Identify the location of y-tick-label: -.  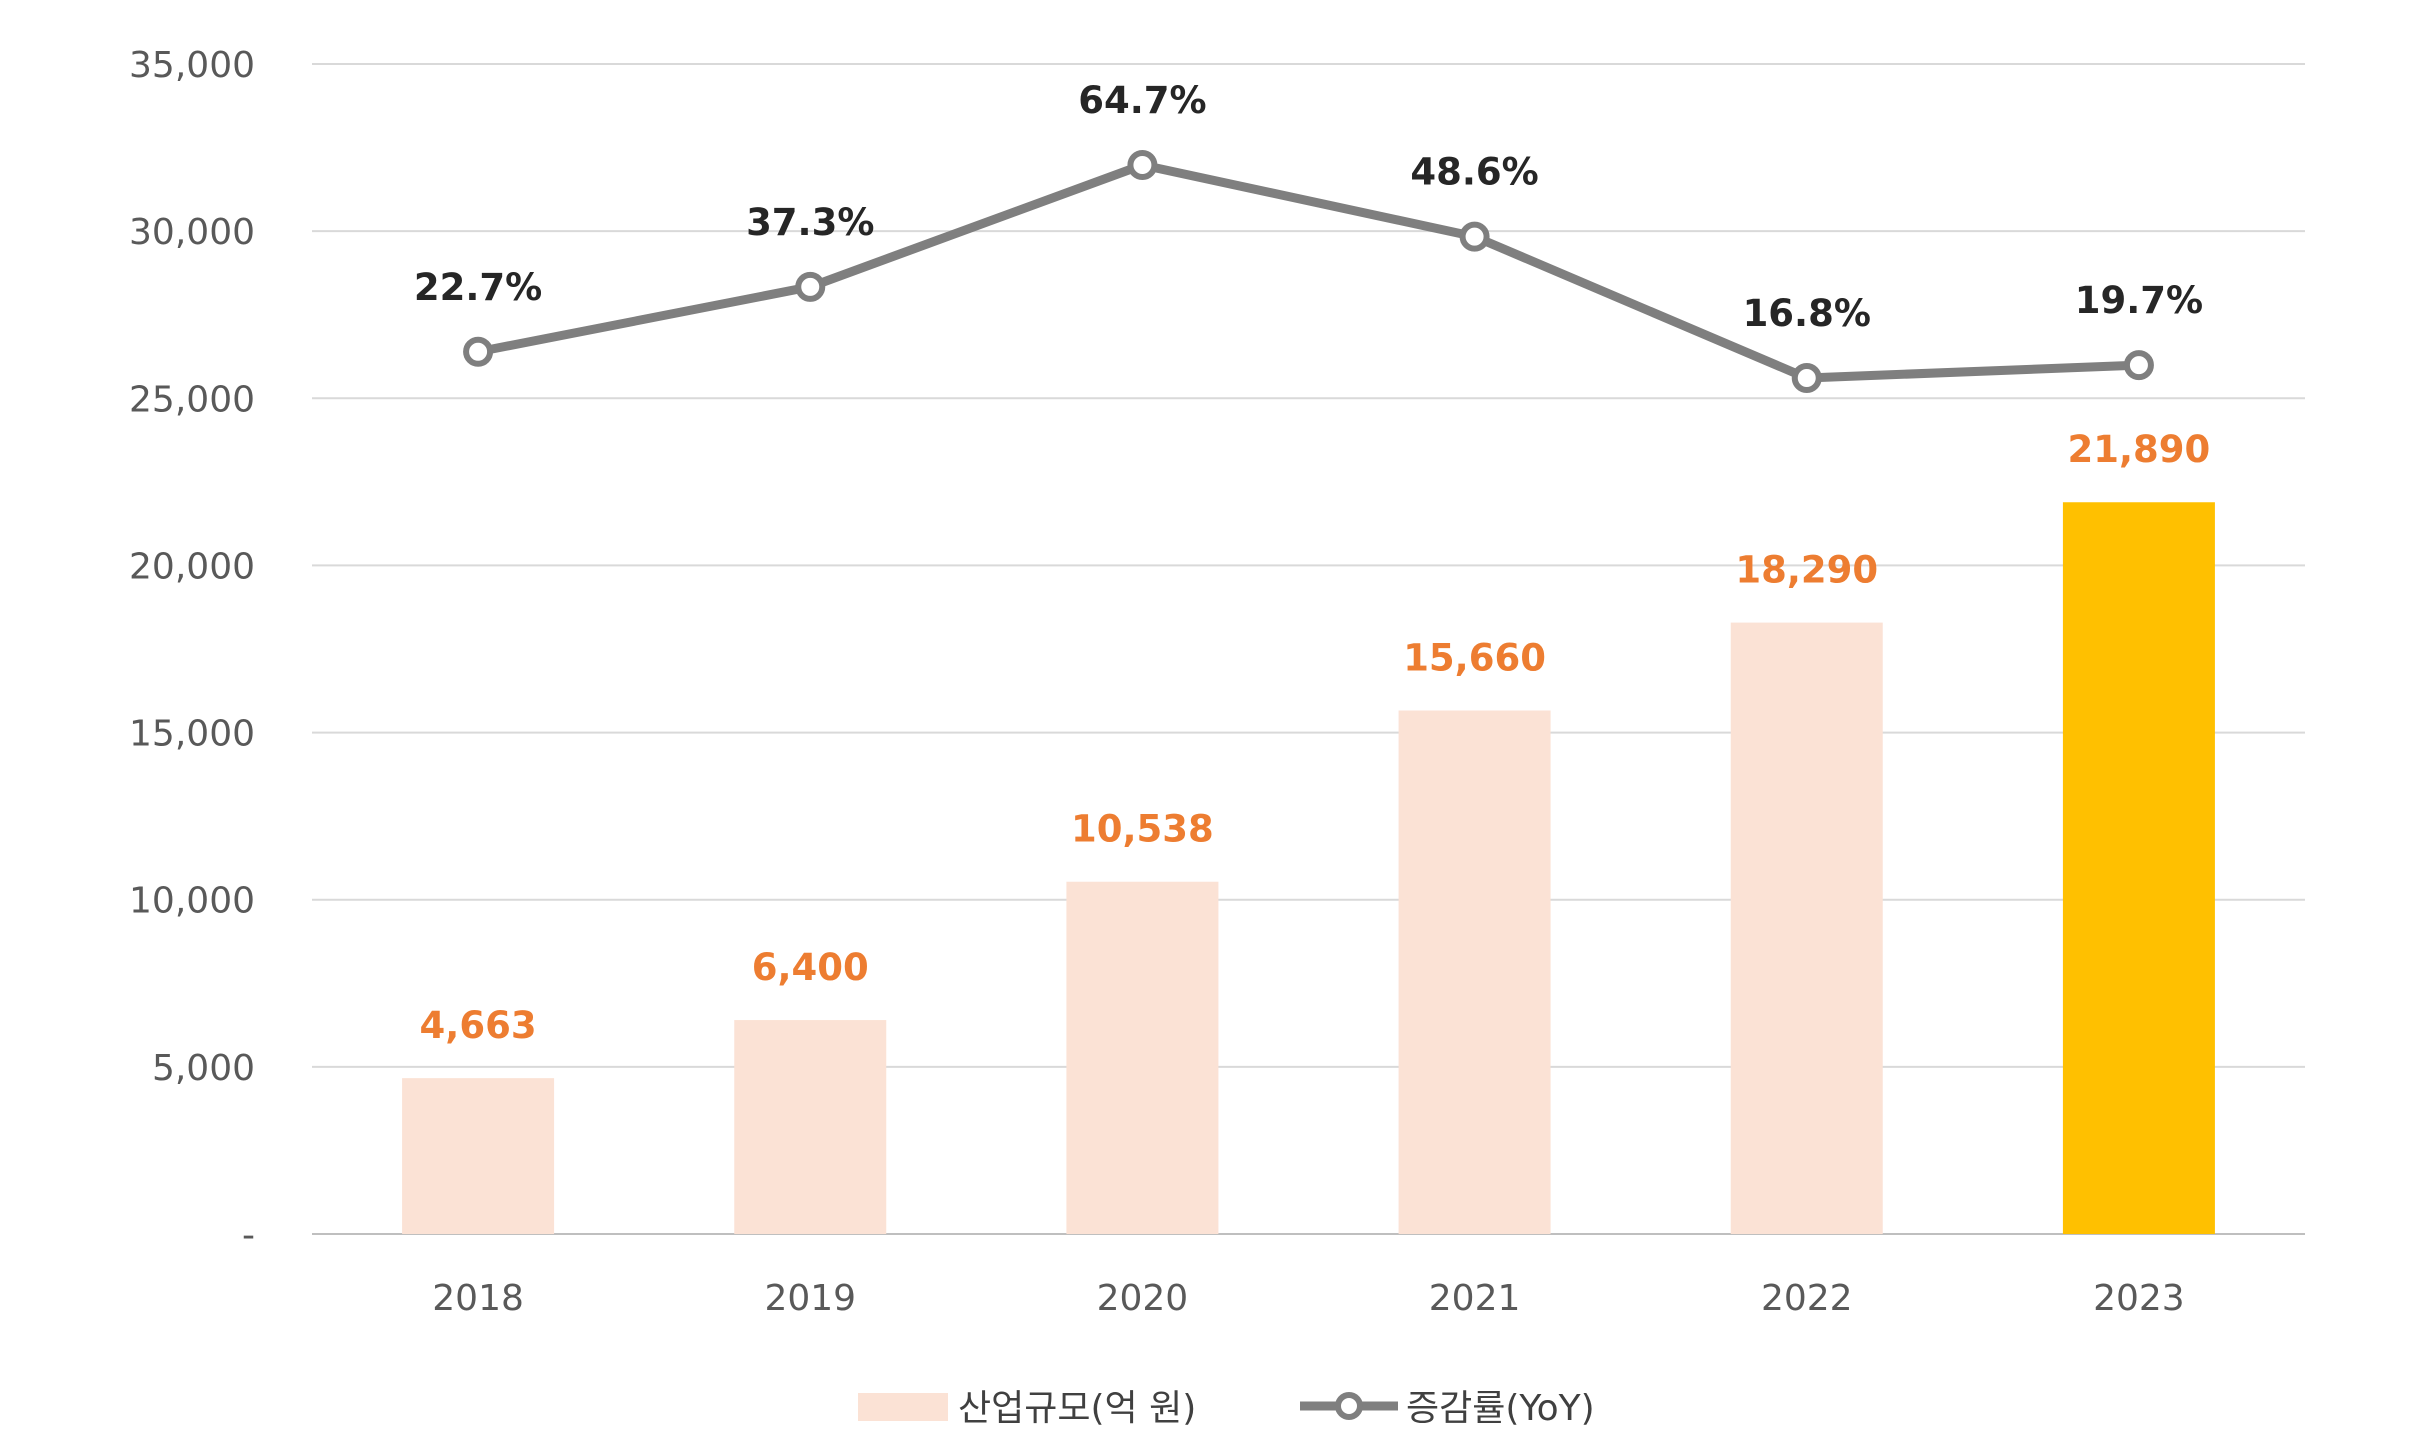
(248, 1235).